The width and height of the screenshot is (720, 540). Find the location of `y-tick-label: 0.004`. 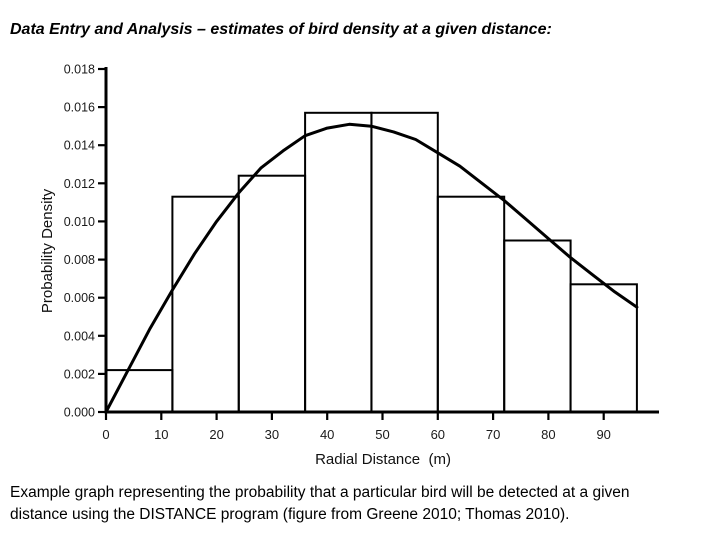

y-tick-label: 0.004 is located at coordinates (79, 336).